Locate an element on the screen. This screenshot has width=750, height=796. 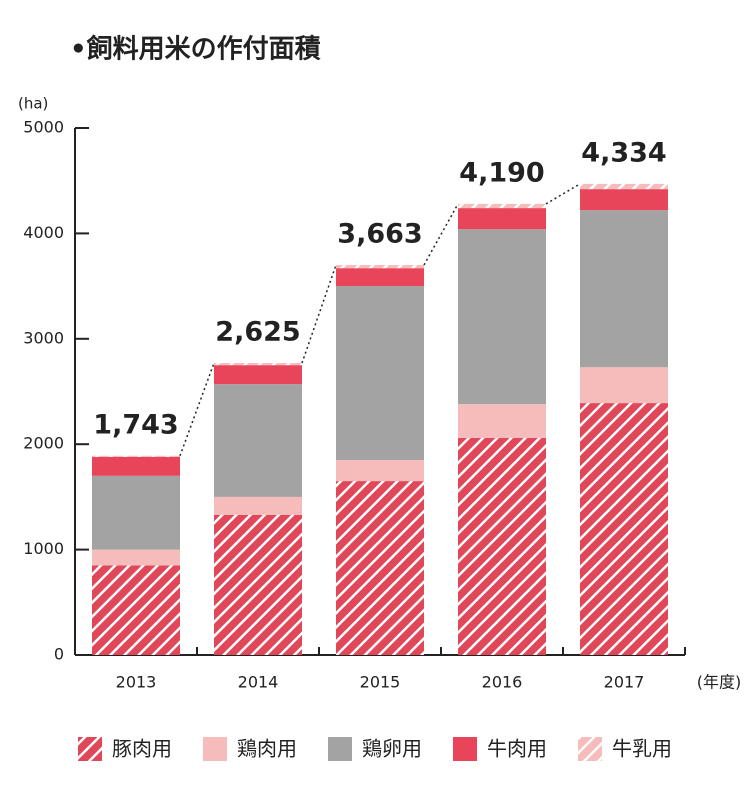
total-label: 4,334 is located at coordinates (623, 152).